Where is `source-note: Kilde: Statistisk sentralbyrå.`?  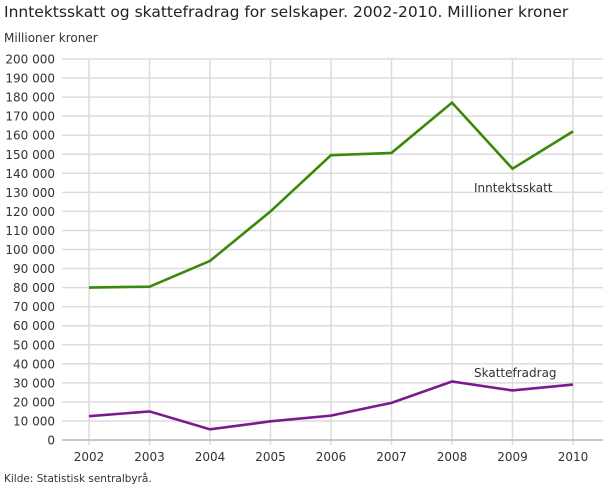 source-note: Kilde: Statistisk sentralbyrå. is located at coordinates (78, 479).